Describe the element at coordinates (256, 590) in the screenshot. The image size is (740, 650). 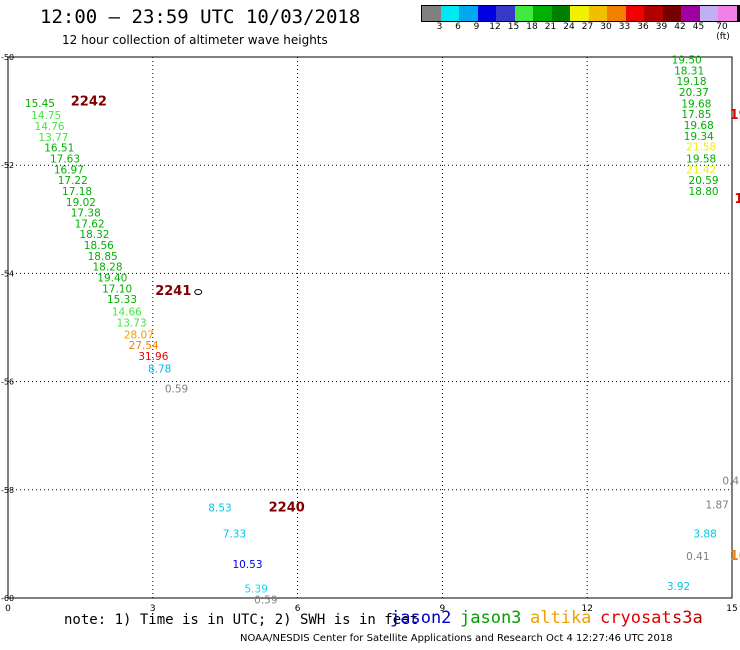
I see `wave-height-label: 5.39` at that location.